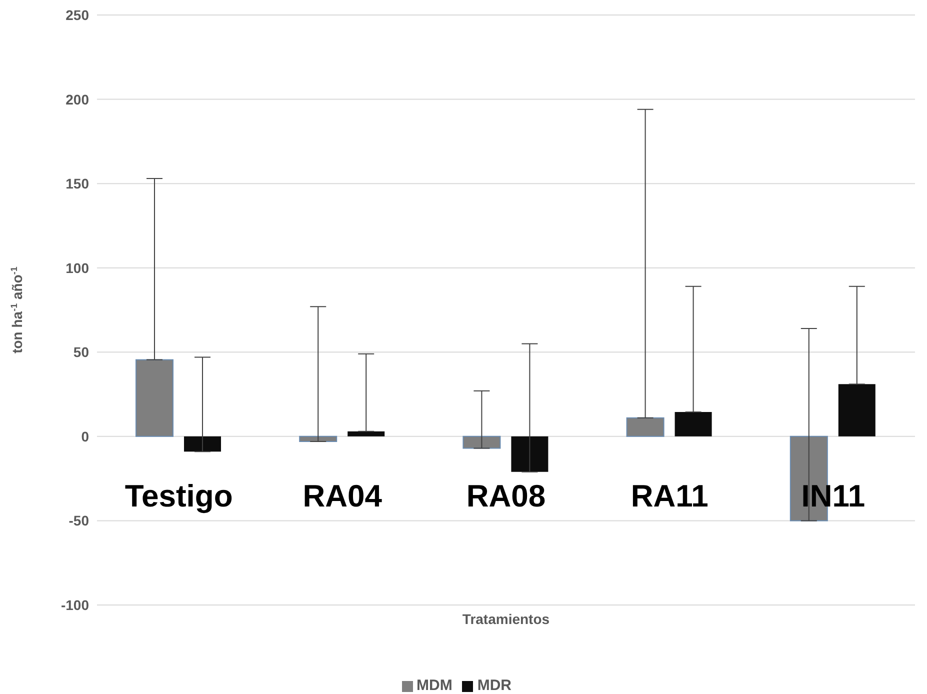  I want to click on y-tick-label: -100, so click(75, 604).